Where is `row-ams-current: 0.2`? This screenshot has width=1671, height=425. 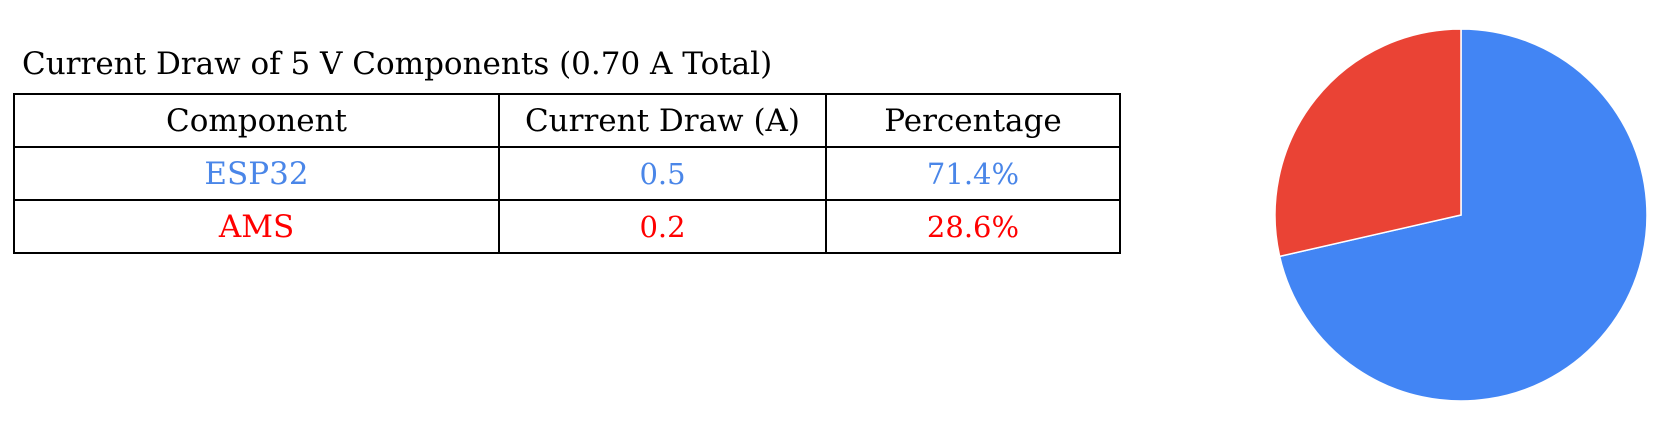 row-ams-current: 0.2 is located at coordinates (662, 226).